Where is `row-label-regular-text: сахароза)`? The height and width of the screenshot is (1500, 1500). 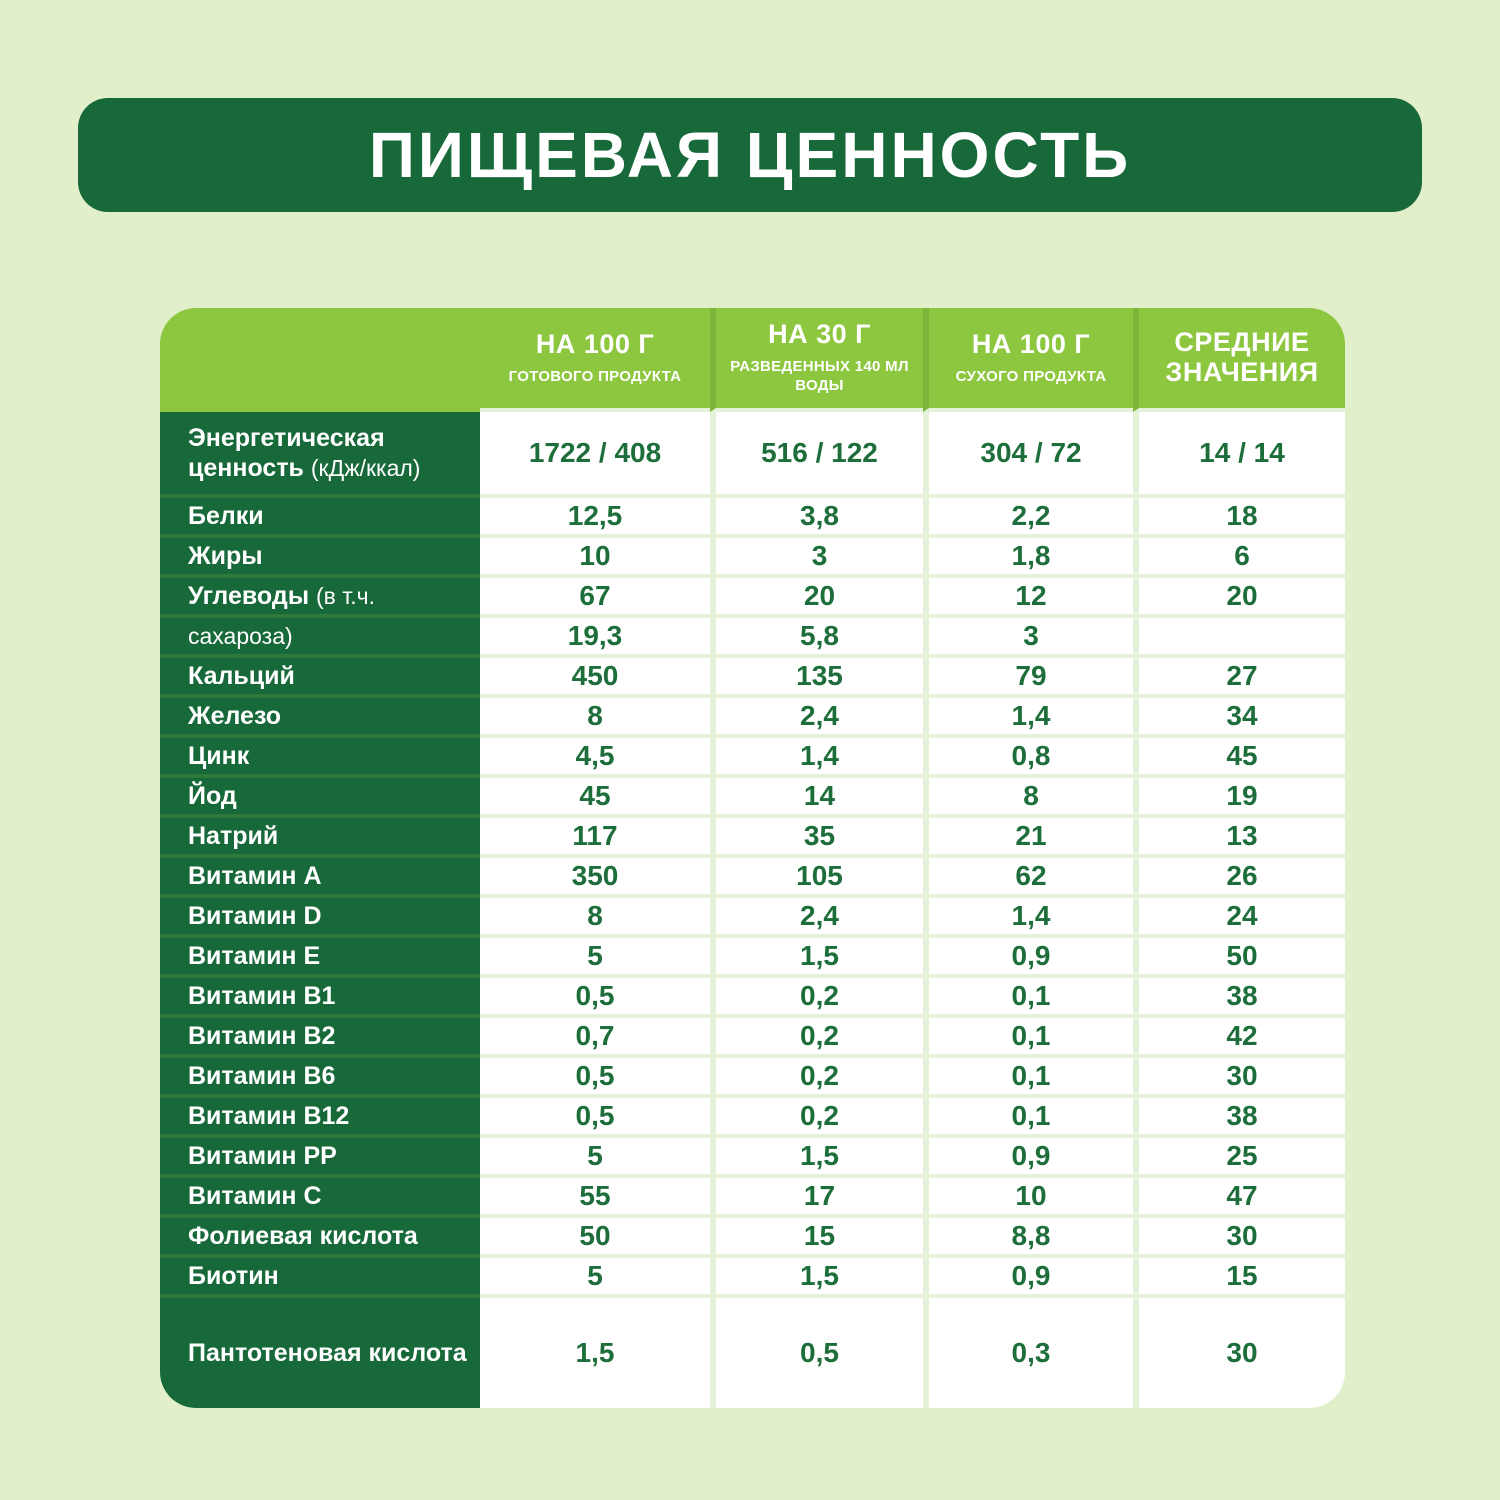
row-label-regular-text: сахароза) is located at coordinates (240, 636).